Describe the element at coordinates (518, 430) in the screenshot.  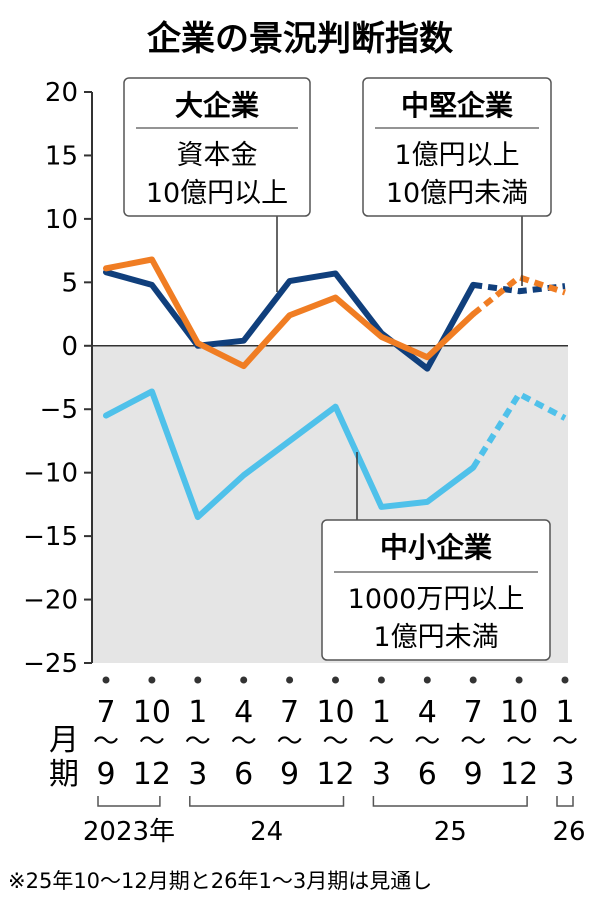
I see `series-forecast-small` at that location.